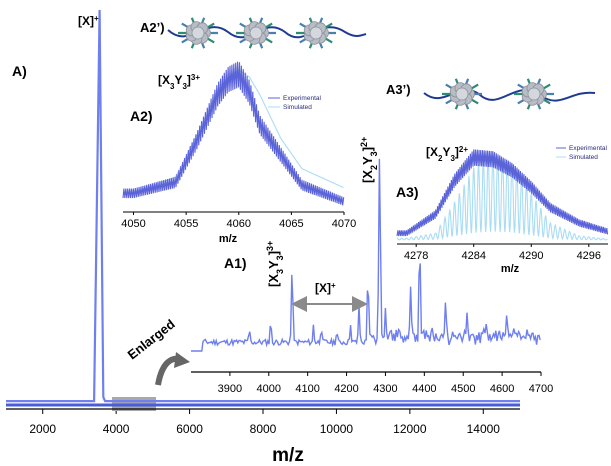  I want to click on main-x-ticks: 2000 4000 6000 8000 10000 12000 14000, so click(264, 422).